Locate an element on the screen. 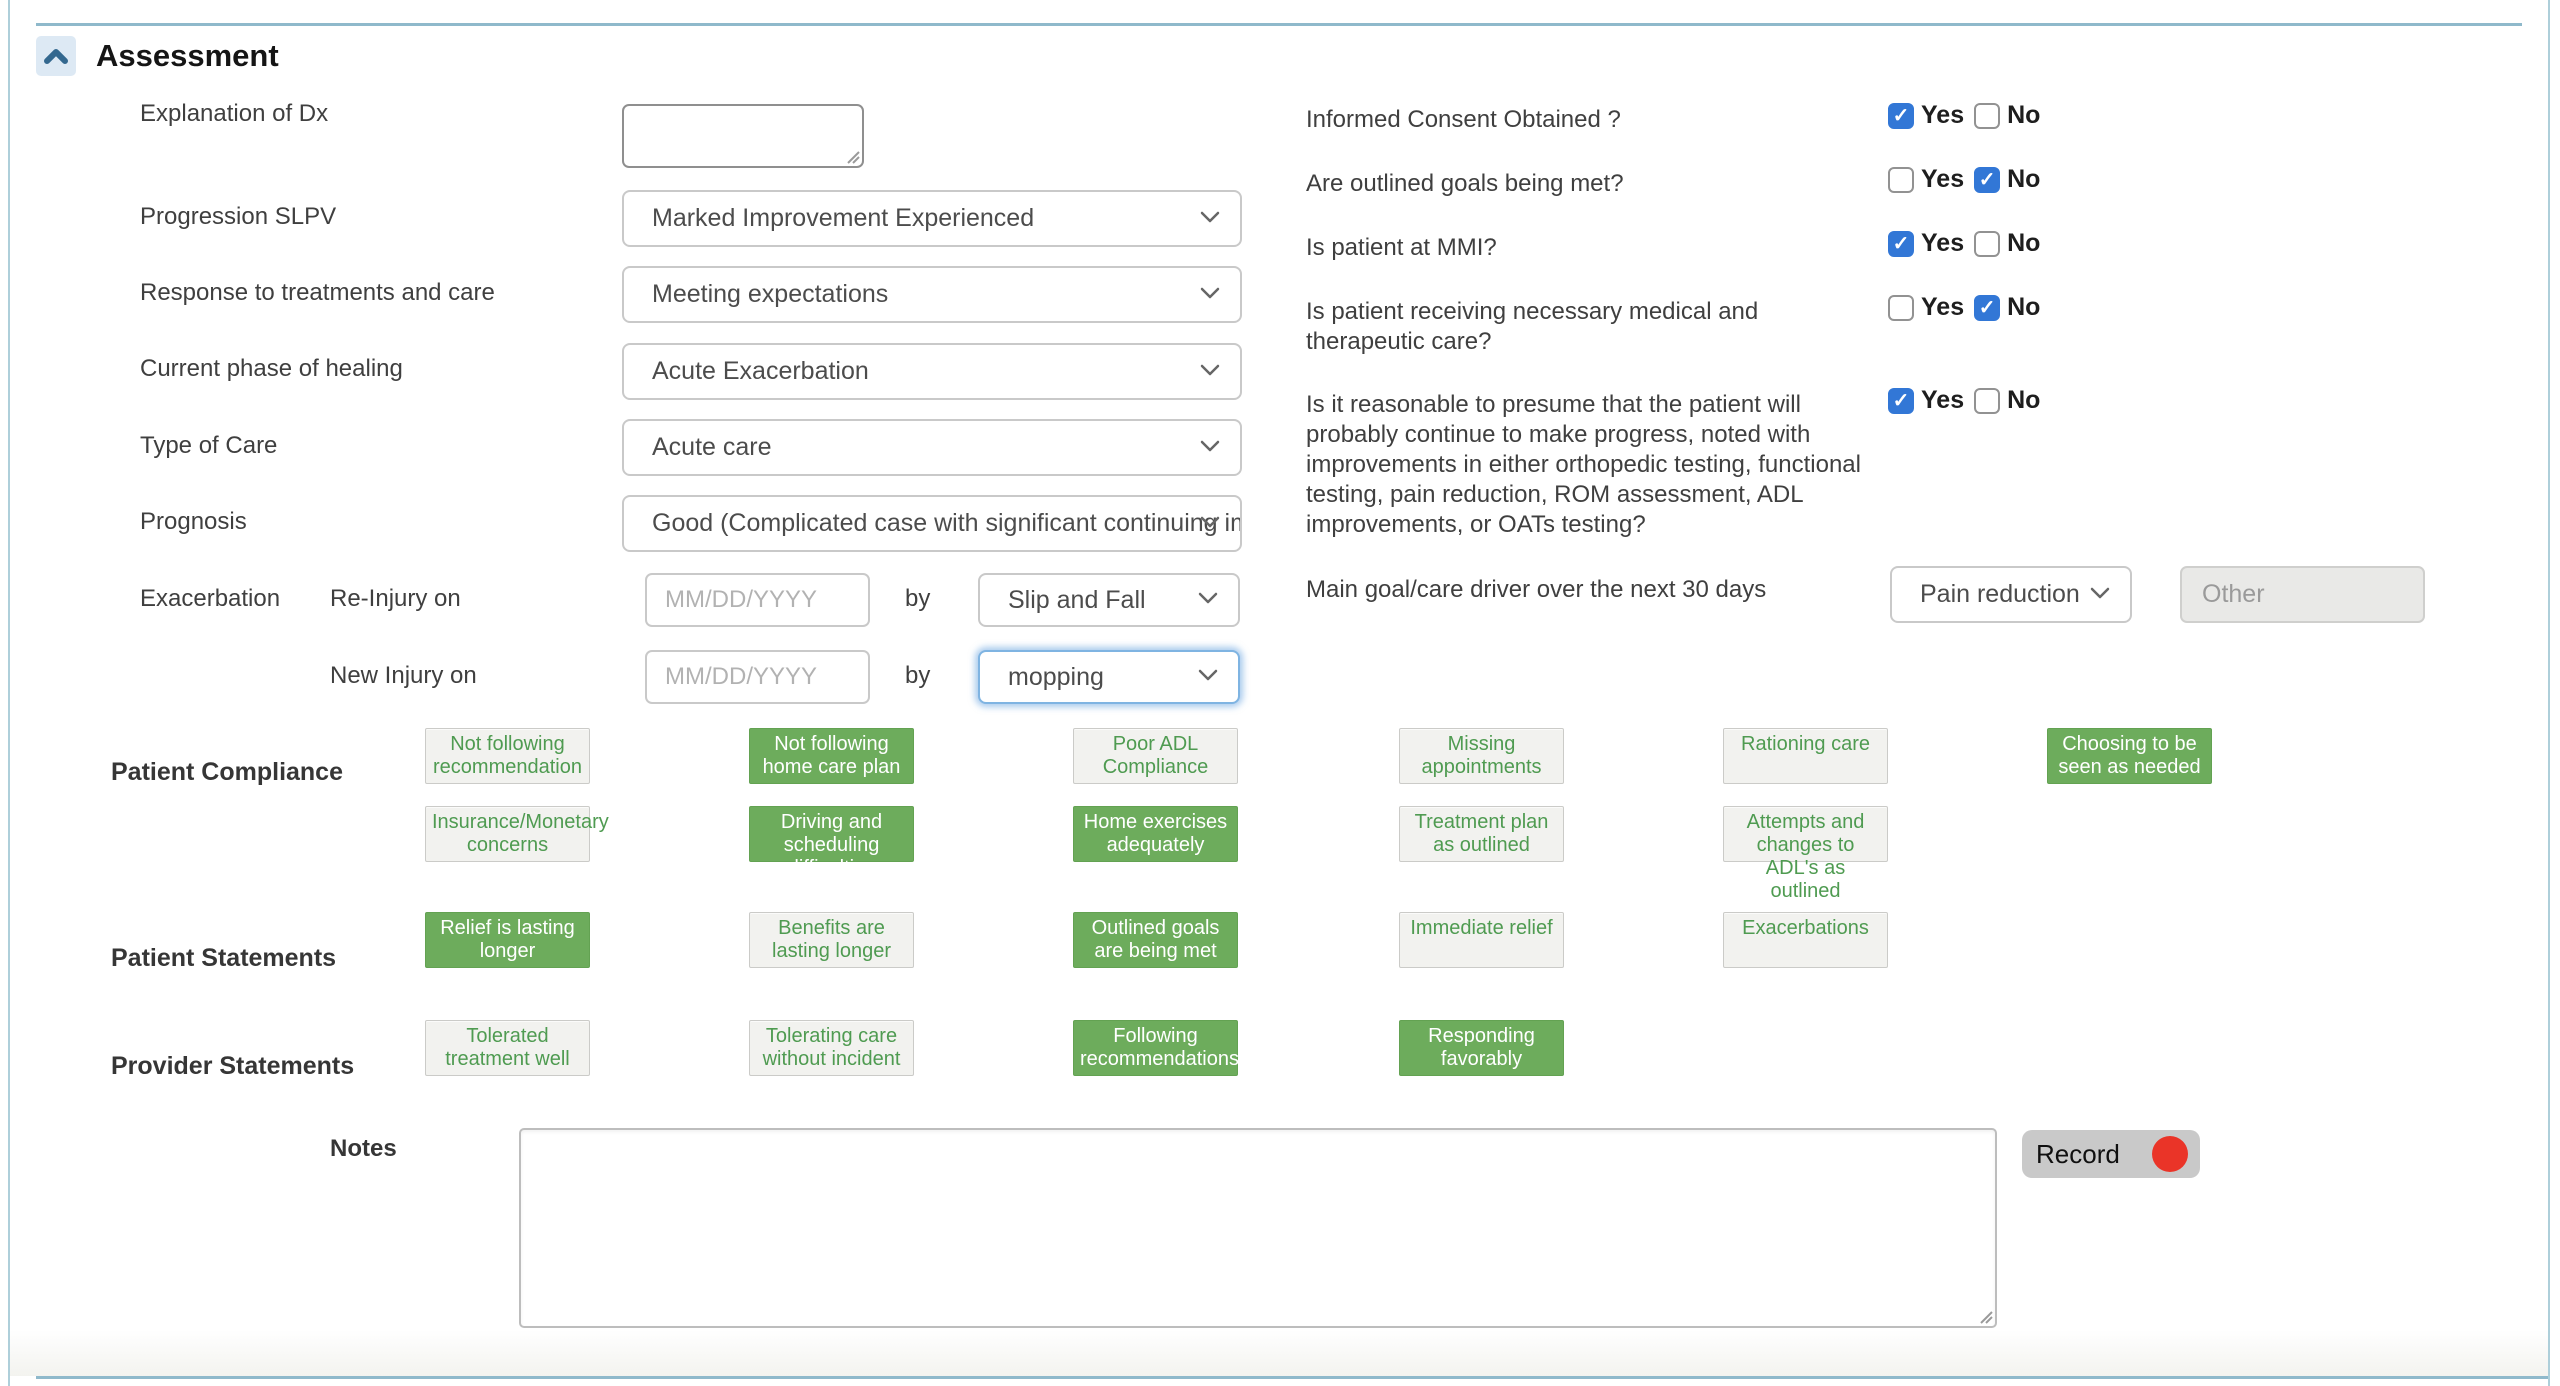  re-injury-cause-select: Slip and Fall is located at coordinates (1109, 600).